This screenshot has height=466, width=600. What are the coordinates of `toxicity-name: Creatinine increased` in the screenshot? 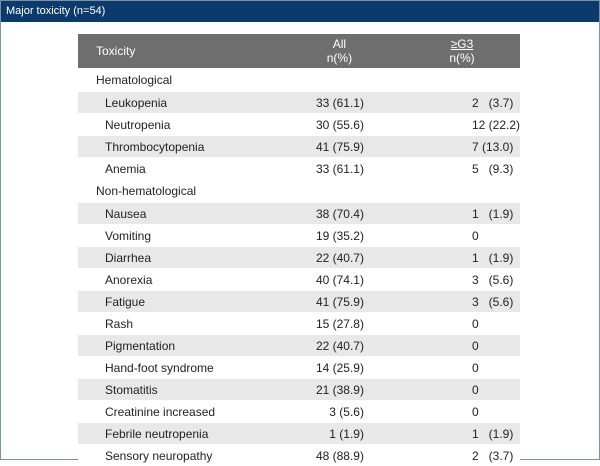 It's located at (176, 412).